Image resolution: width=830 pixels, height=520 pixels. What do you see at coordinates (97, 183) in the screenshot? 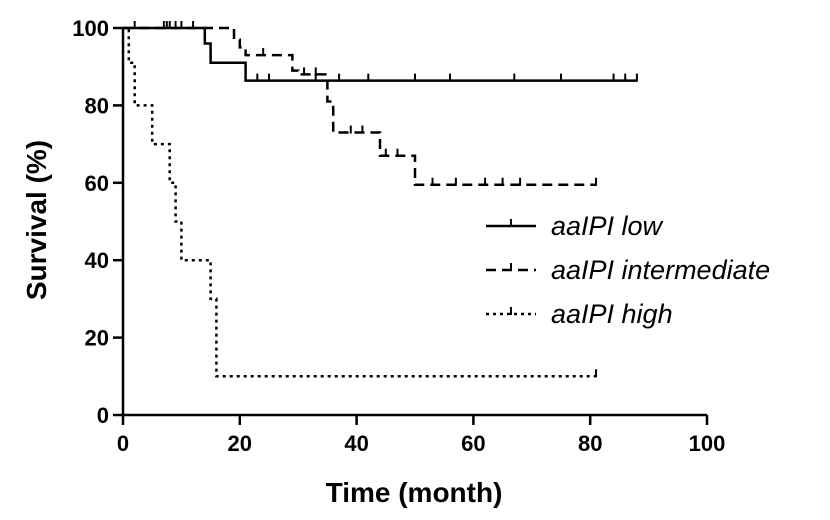
I see `y-tick-label: 60` at bounding box center [97, 183].